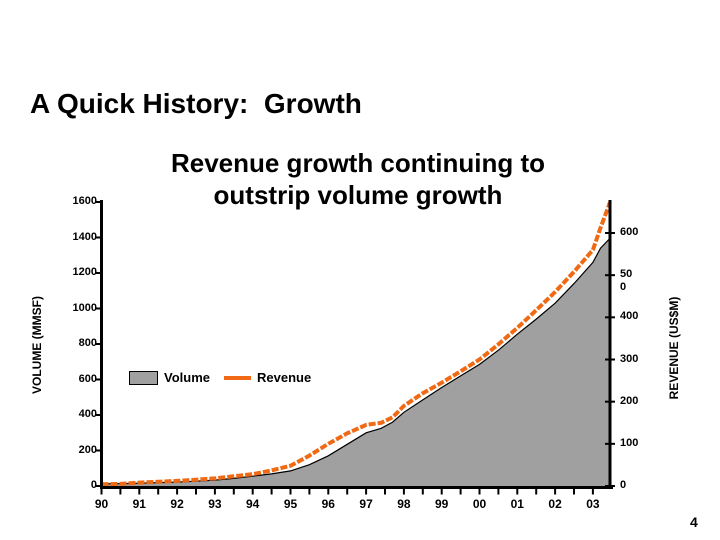  Describe the element at coordinates (290, 504) in the screenshot. I see `x-axis-tick-label: 95` at that location.